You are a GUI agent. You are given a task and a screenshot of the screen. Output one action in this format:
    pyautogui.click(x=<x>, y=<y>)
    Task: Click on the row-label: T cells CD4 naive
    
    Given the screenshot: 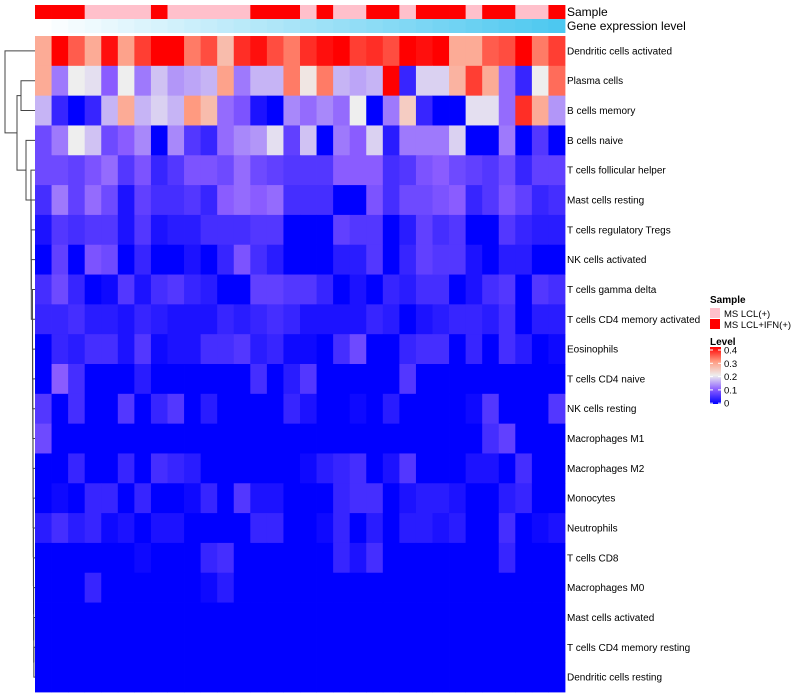 What is the action you would take?
    pyautogui.click(x=606, y=379)
    